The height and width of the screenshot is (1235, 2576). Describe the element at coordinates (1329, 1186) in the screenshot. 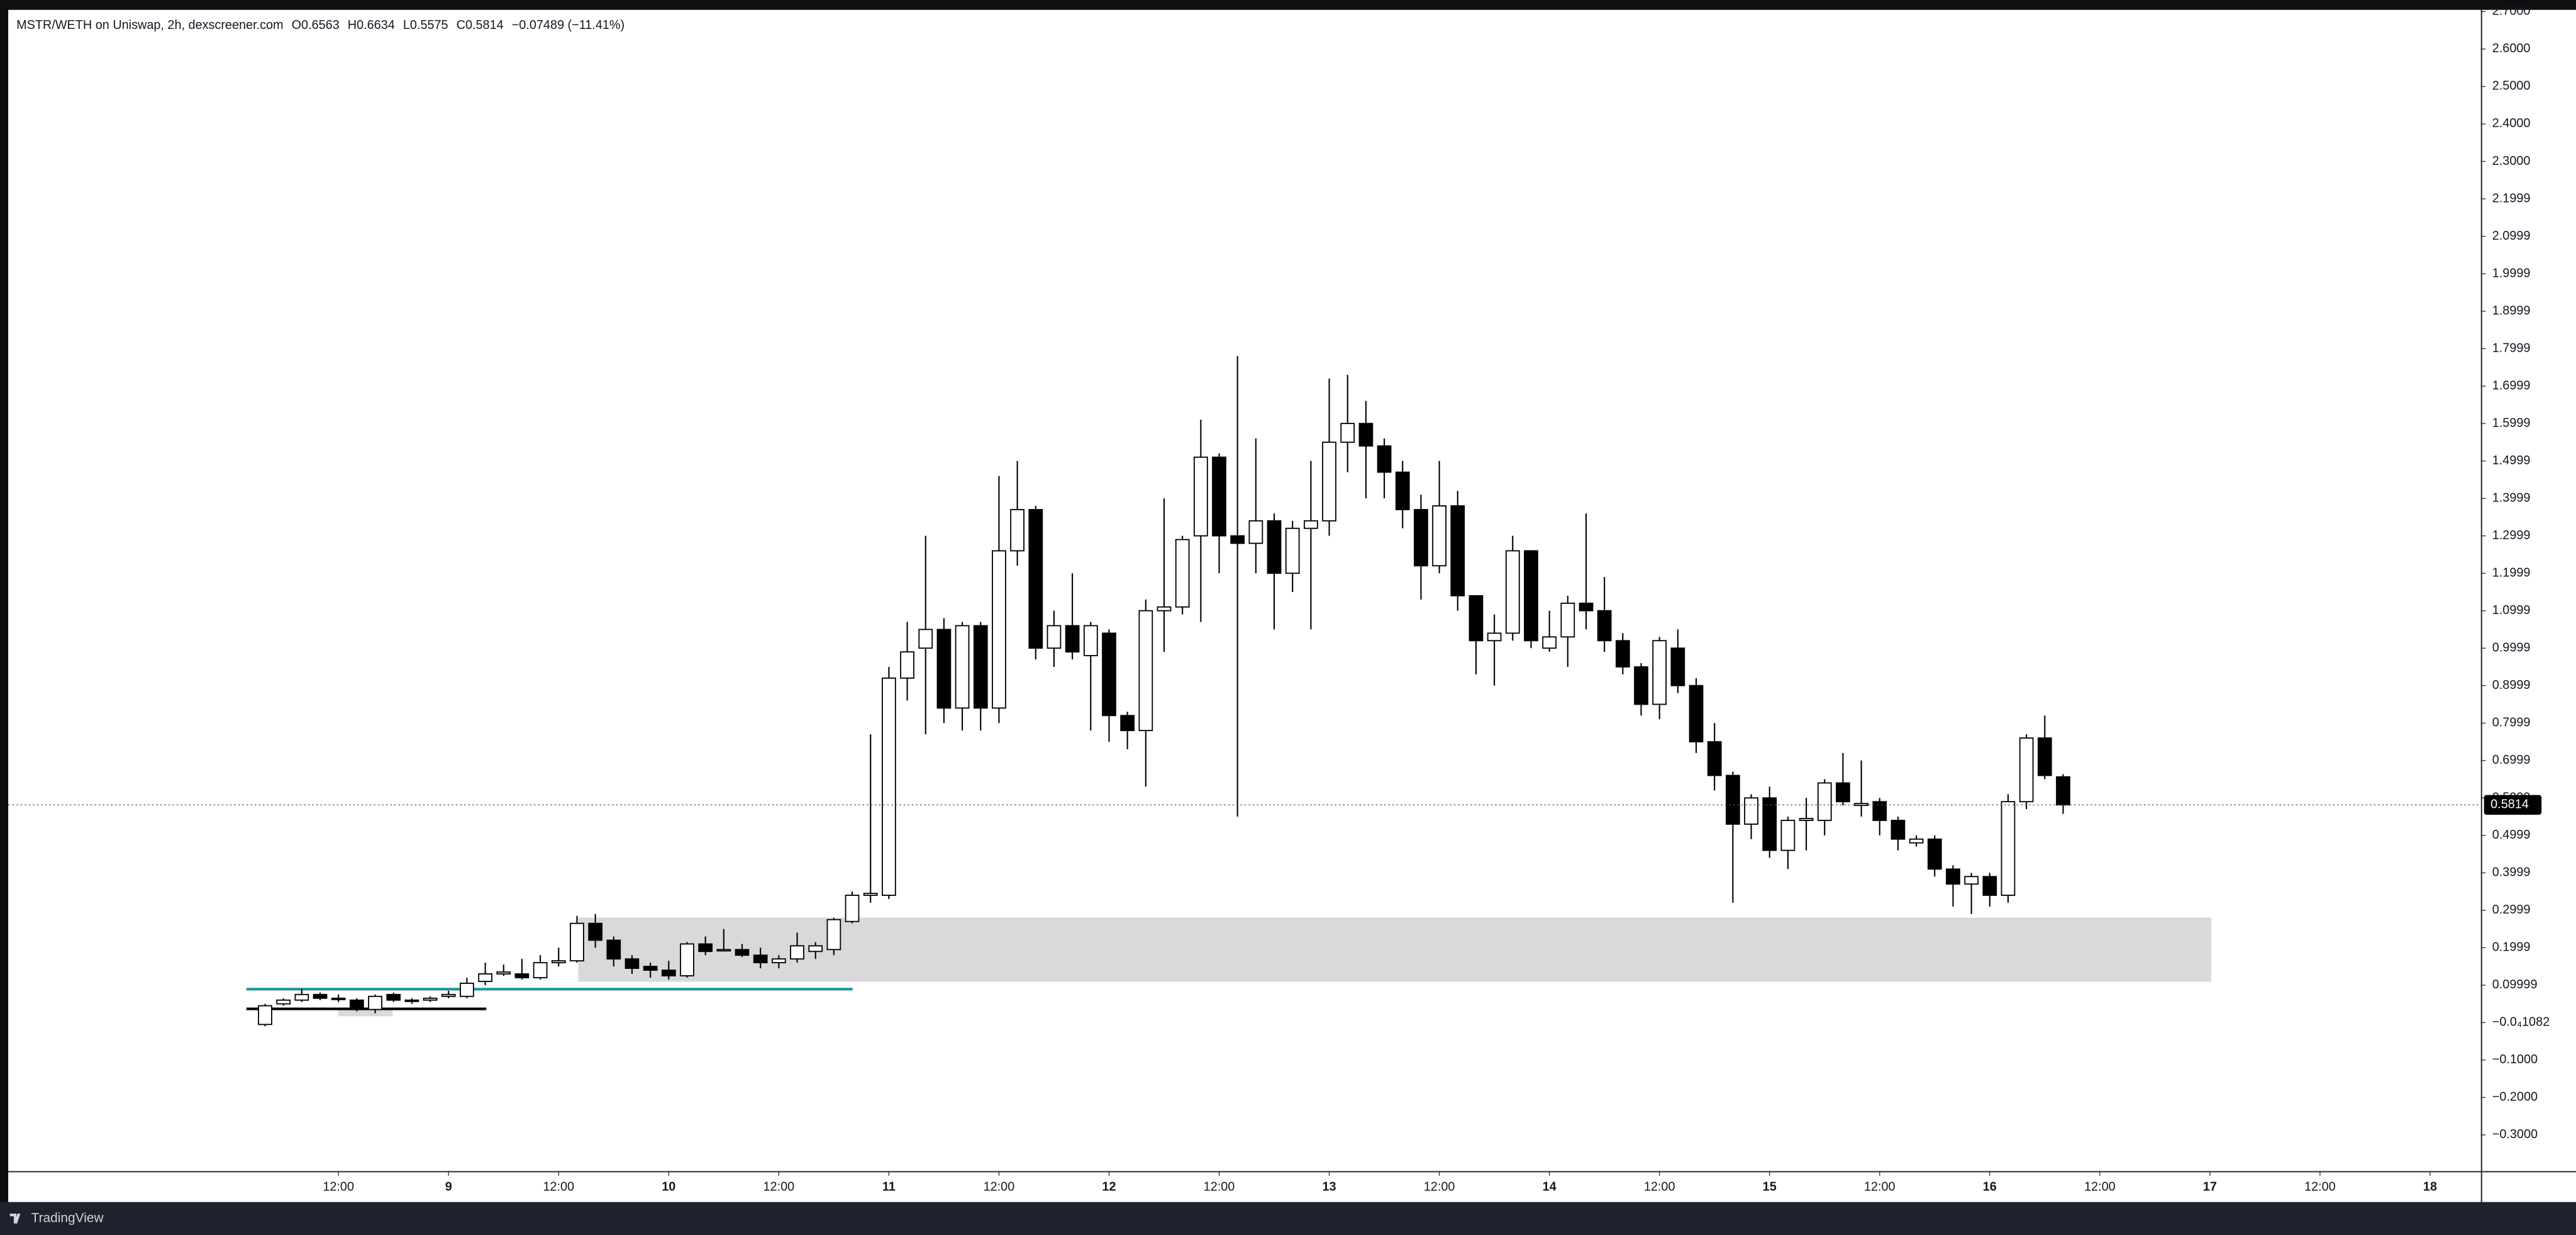

I see `x-tick-label: 13` at that location.